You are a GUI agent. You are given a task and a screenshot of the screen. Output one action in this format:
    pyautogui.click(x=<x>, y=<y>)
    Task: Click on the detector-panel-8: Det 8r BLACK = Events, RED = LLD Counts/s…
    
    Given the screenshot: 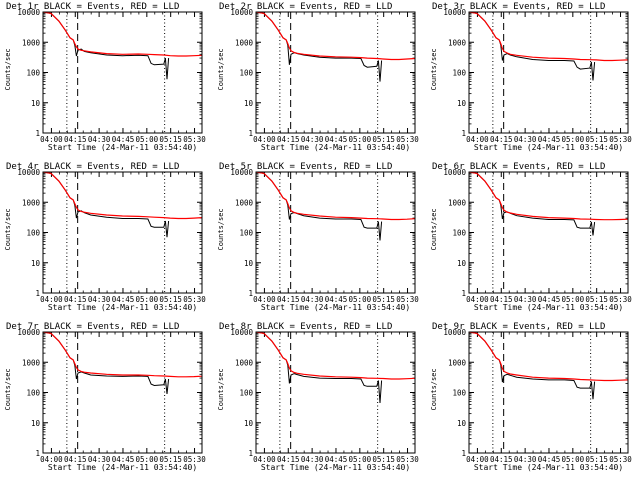 What is the action you would take?
    pyautogui.click(x=319, y=400)
    